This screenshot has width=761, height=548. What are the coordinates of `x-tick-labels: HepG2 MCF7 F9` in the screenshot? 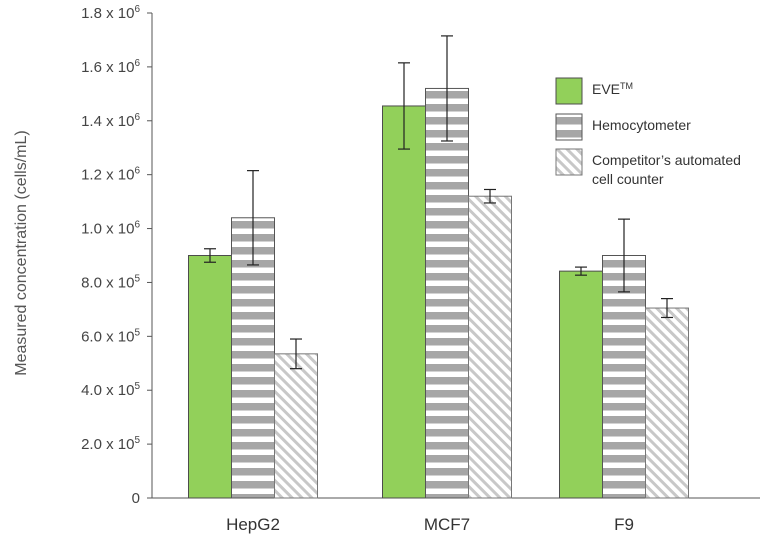 It's located at (430, 524).